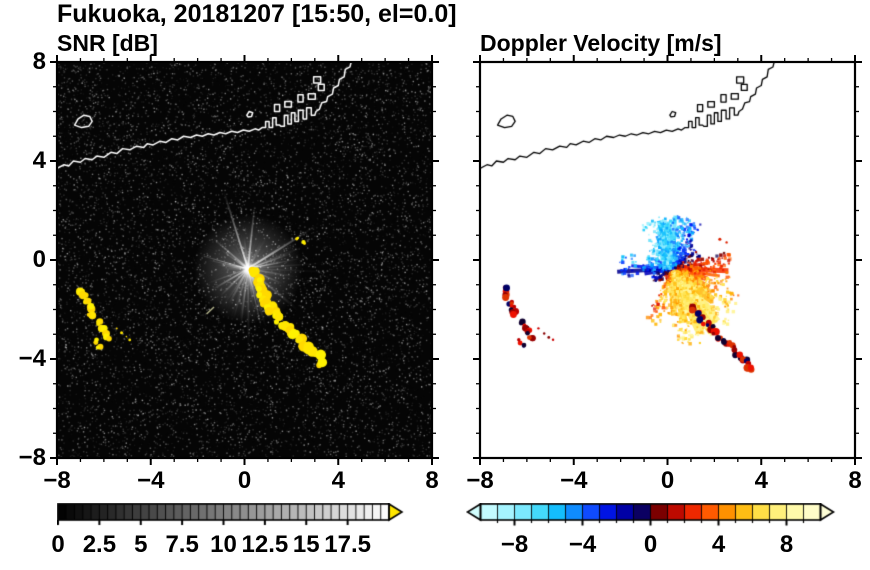 The image size is (870, 570). What do you see at coordinates (237, 516) in the screenshot?
I see `snr-colorbar` at bounding box center [237, 516].